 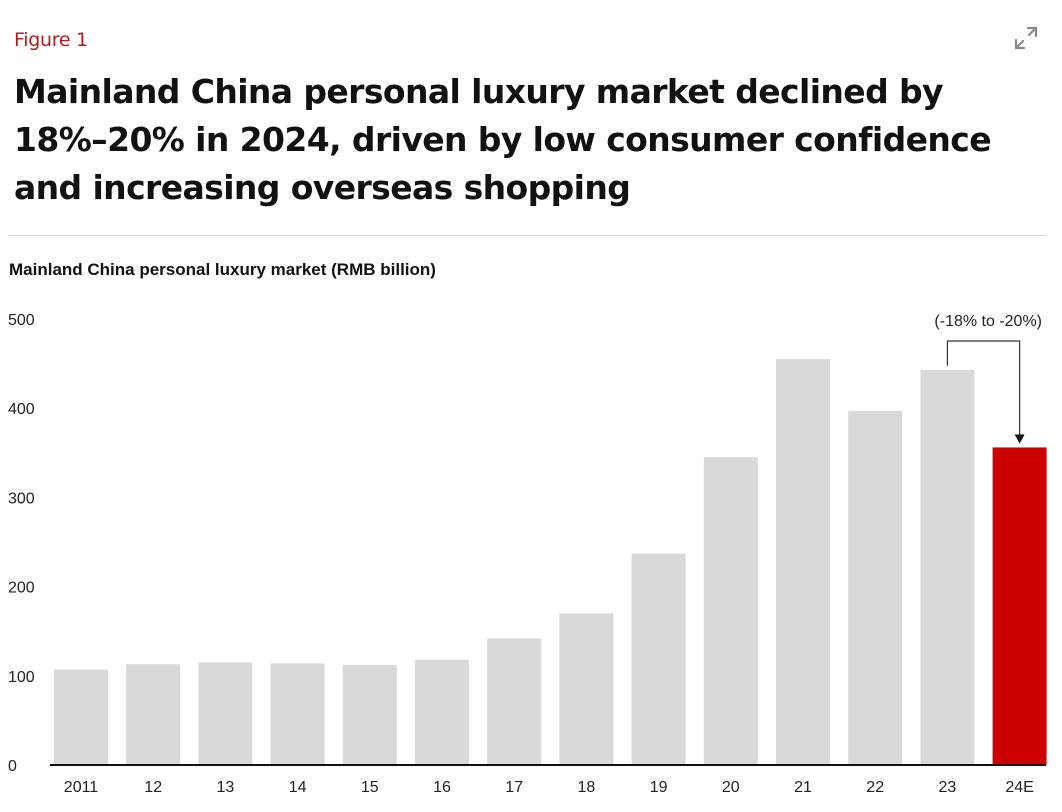 What do you see at coordinates (659, 787) in the screenshot?
I see `x-tick-label: 19` at bounding box center [659, 787].